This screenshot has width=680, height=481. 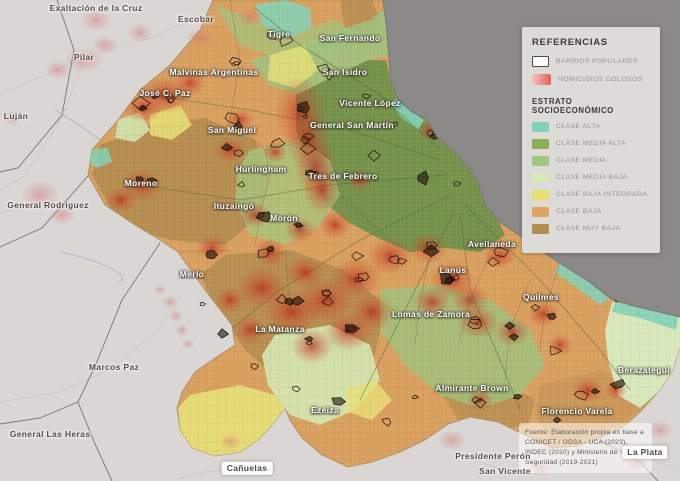 I want to click on barrios-populares-swatch, so click(x=540, y=61).